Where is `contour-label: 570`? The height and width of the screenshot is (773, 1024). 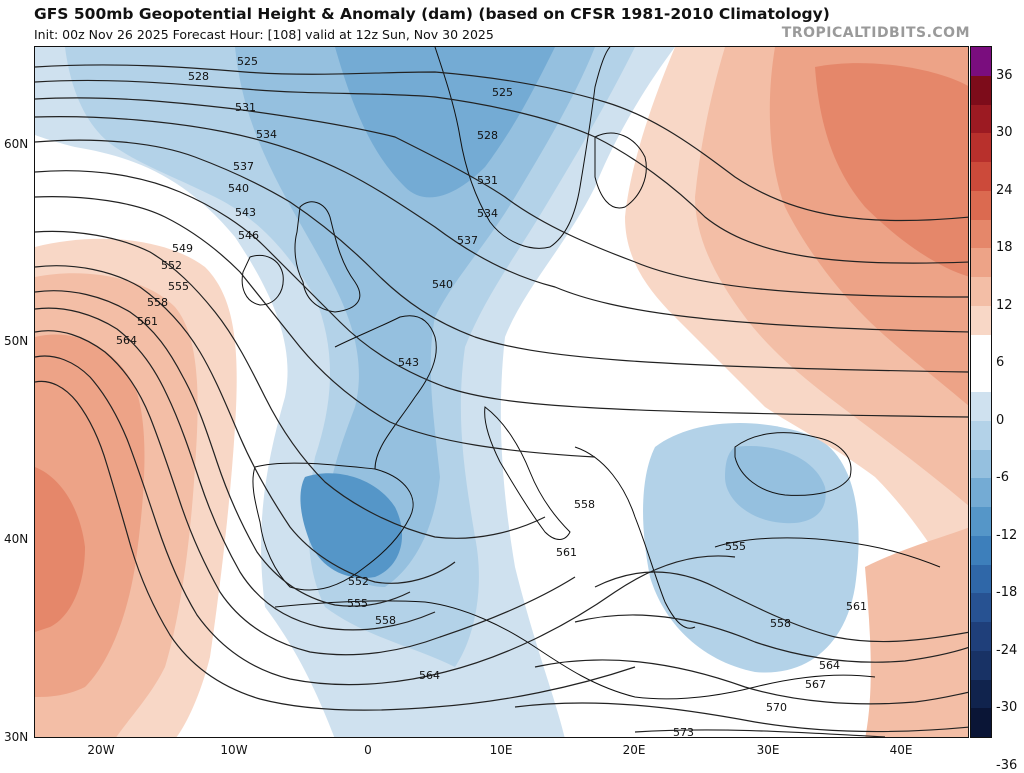 contour-label: 570 is located at coordinates (776, 707).